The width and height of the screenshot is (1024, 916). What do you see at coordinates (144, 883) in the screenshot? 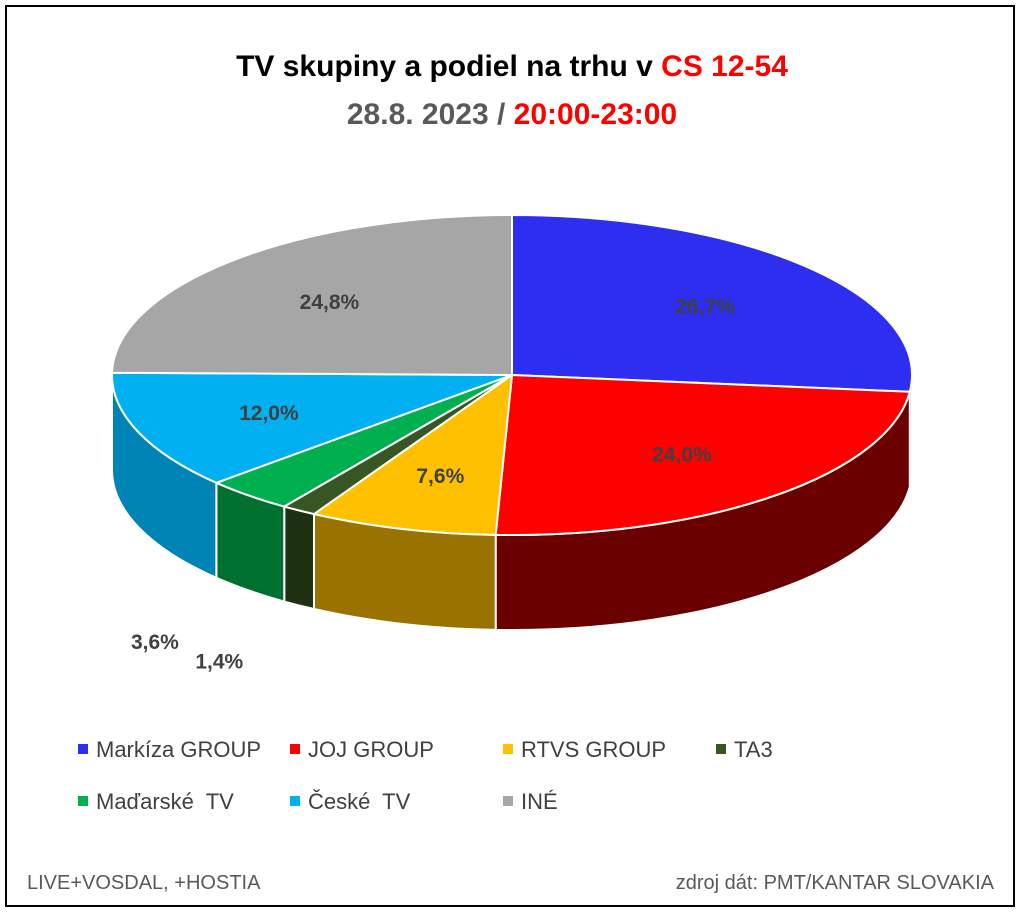
I see `footer-left: LIVE+VOSDAL, +HOSTIA` at bounding box center [144, 883].